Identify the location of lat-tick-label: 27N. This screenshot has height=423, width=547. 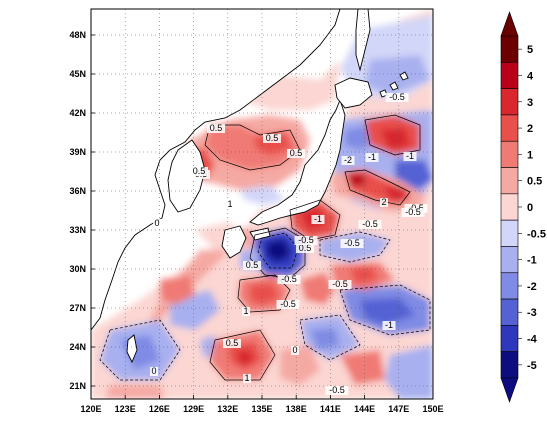
(77, 308).